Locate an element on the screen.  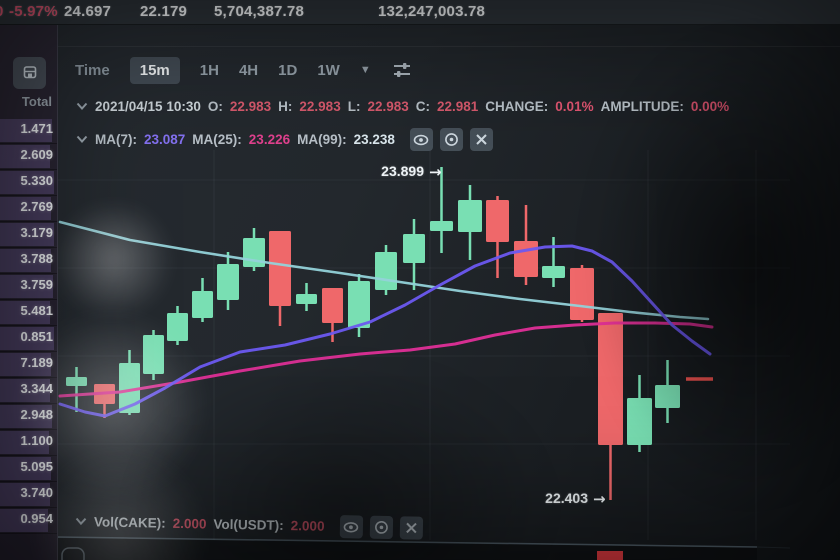
price-annotation: 23.899 is located at coordinates (402, 171).